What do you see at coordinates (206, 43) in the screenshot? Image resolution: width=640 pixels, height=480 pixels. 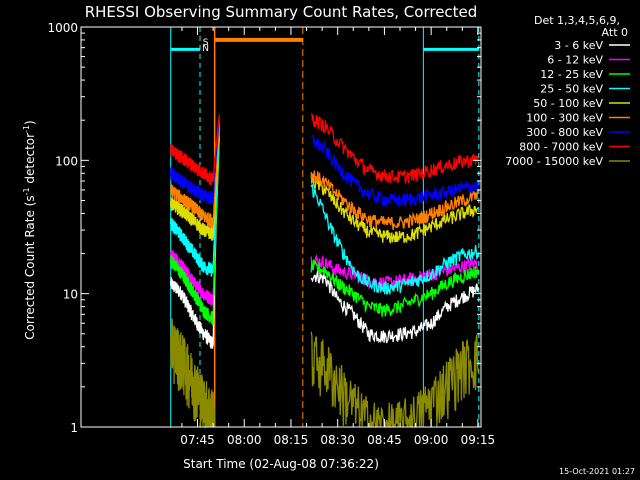 I see `saa-marker-label: S` at bounding box center [206, 43].